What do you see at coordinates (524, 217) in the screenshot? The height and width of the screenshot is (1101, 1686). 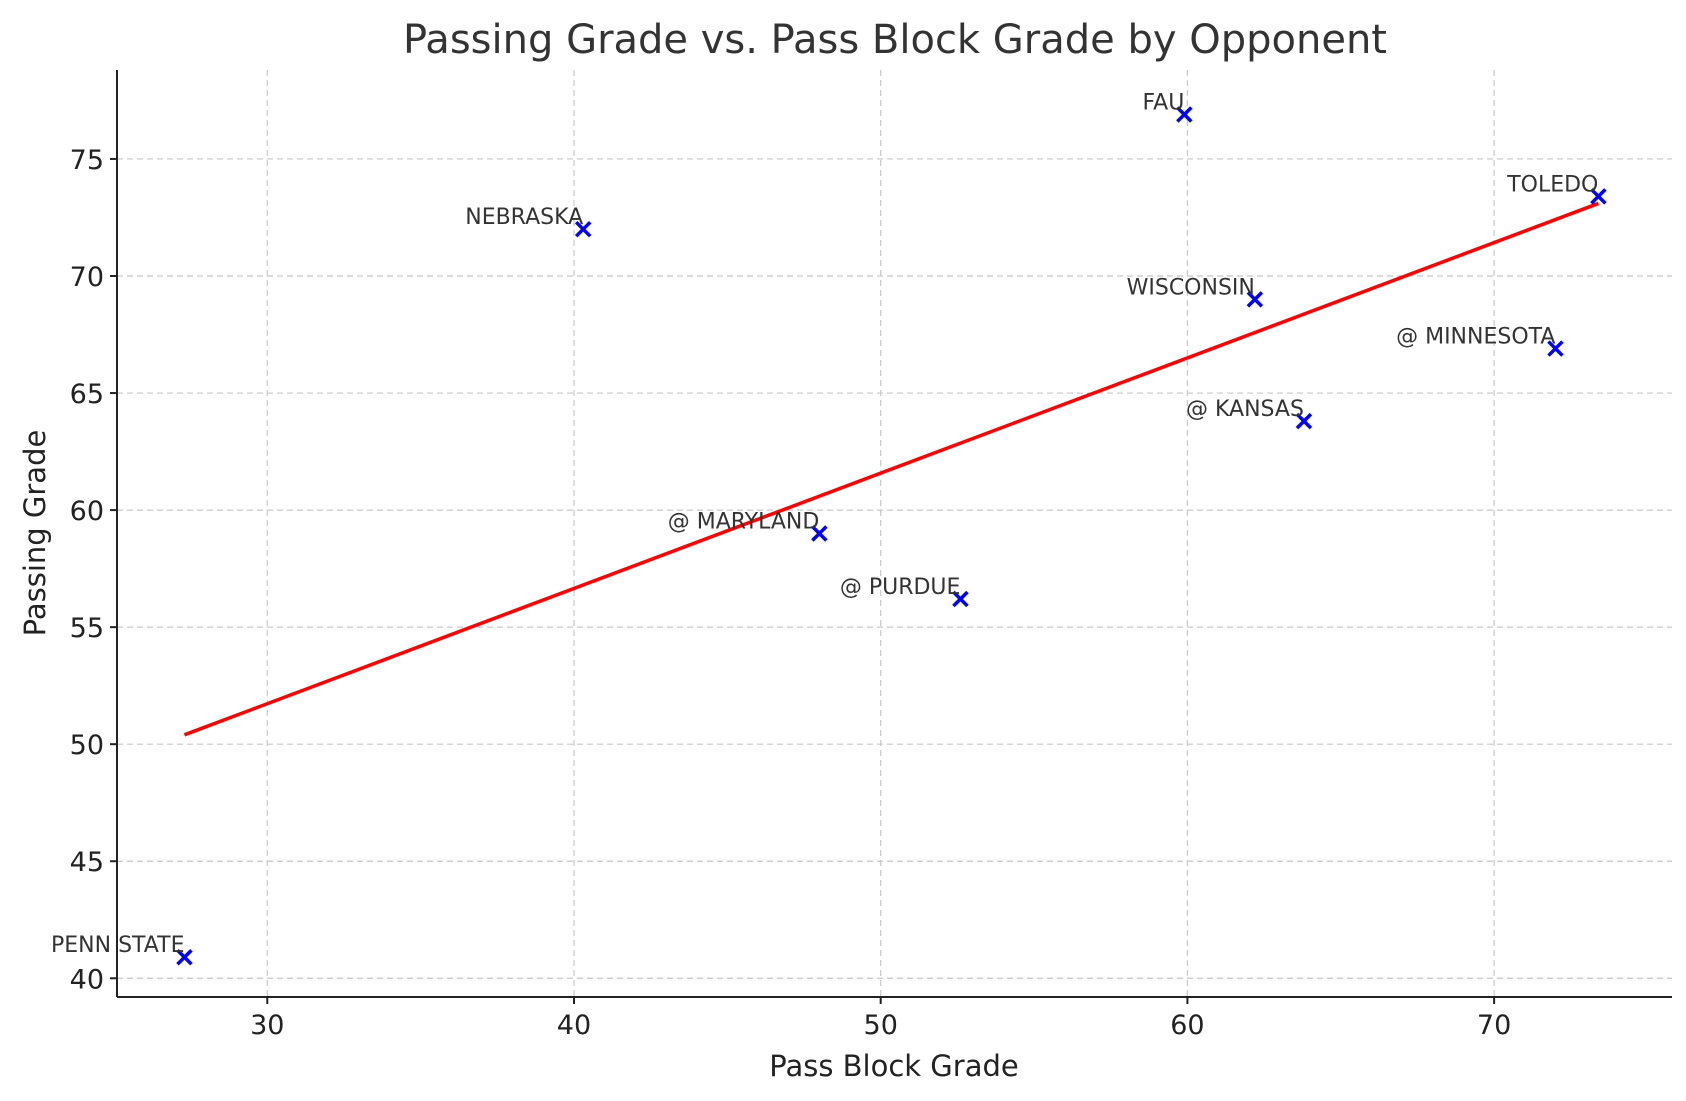 I see `point-label: NEBRASKA` at bounding box center [524, 217].